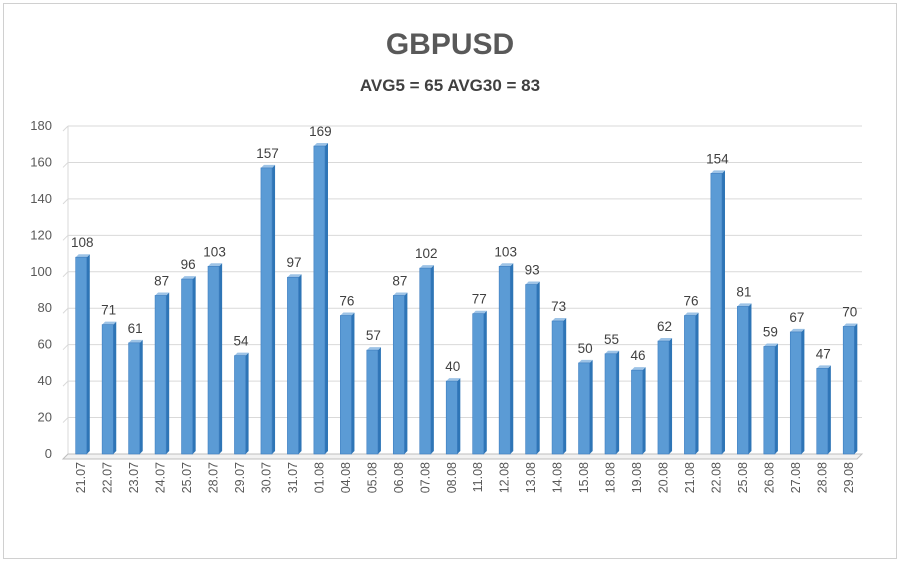 The width and height of the screenshot is (900, 562). Describe the element at coordinates (743, 291) in the screenshot. I see `data-label: 81` at that location.